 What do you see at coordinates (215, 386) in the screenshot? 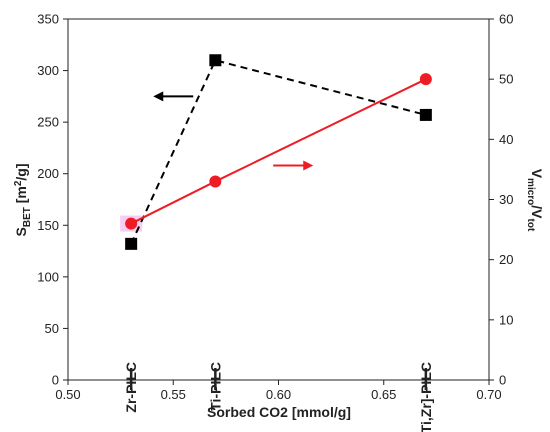
I see `category-label: Ti-PILC` at bounding box center [215, 386].